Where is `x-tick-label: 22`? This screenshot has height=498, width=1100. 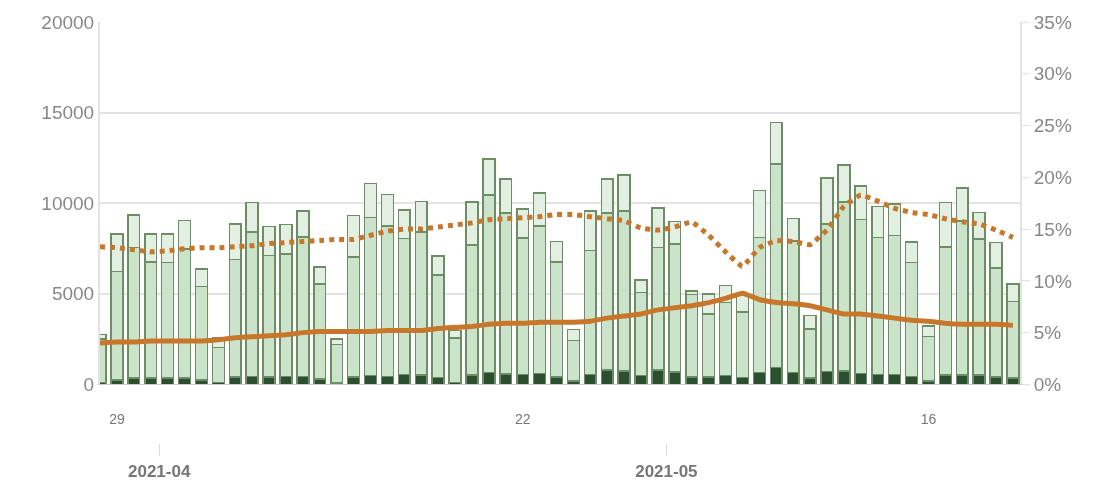
x-tick-label: 22 is located at coordinates (522, 419).